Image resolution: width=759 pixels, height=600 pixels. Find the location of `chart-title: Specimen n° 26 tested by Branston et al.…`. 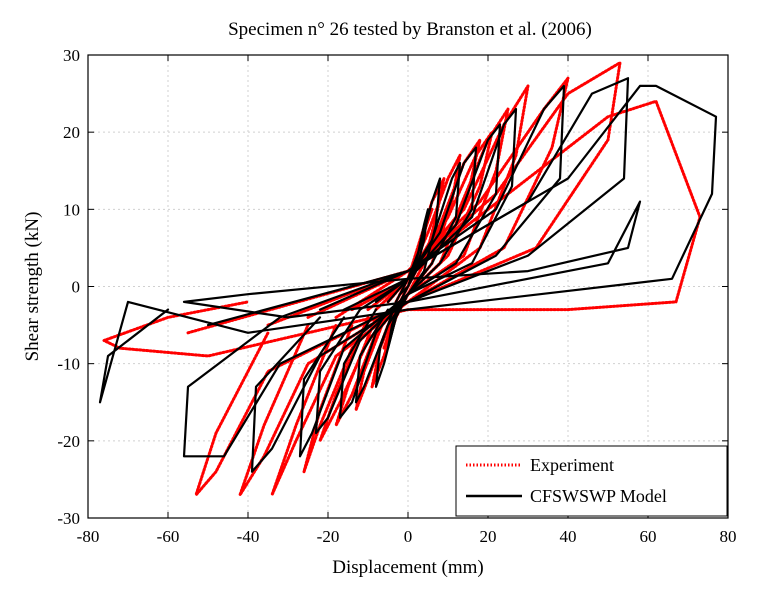

chart-title: Specimen n° 26 tested by Branston et al.… is located at coordinates (410, 29).